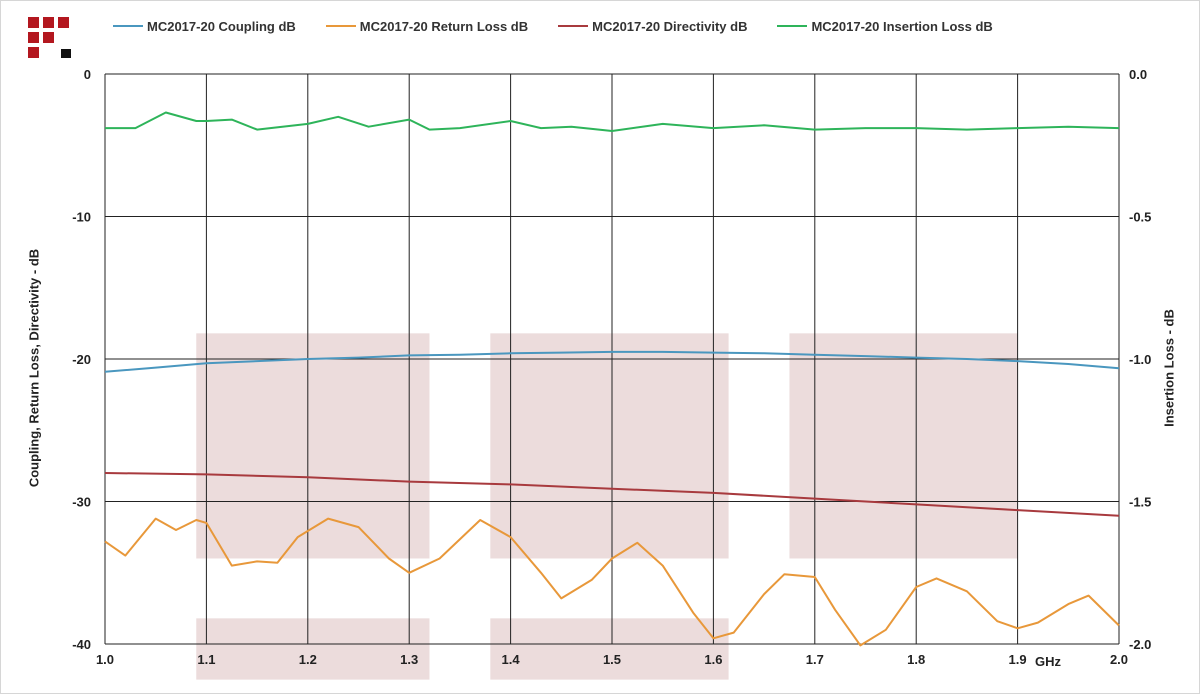 The width and height of the screenshot is (1200, 695). Describe the element at coordinates (612, 494) in the screenshot. I see `directivity-line` at that location.